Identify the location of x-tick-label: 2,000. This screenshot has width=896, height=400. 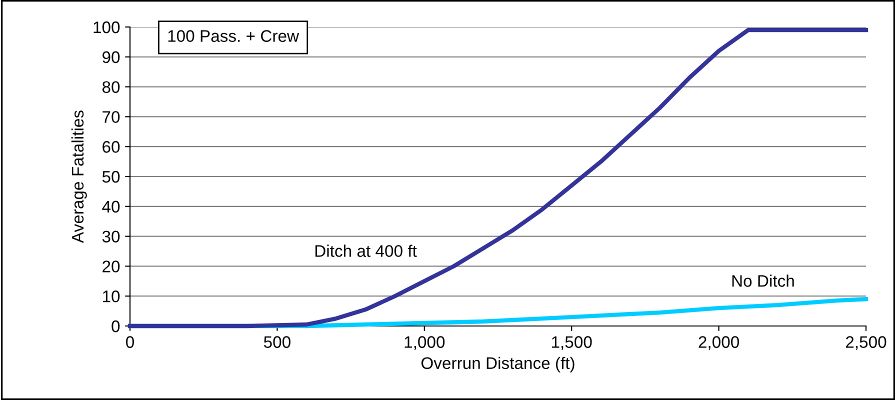
(719, 343).